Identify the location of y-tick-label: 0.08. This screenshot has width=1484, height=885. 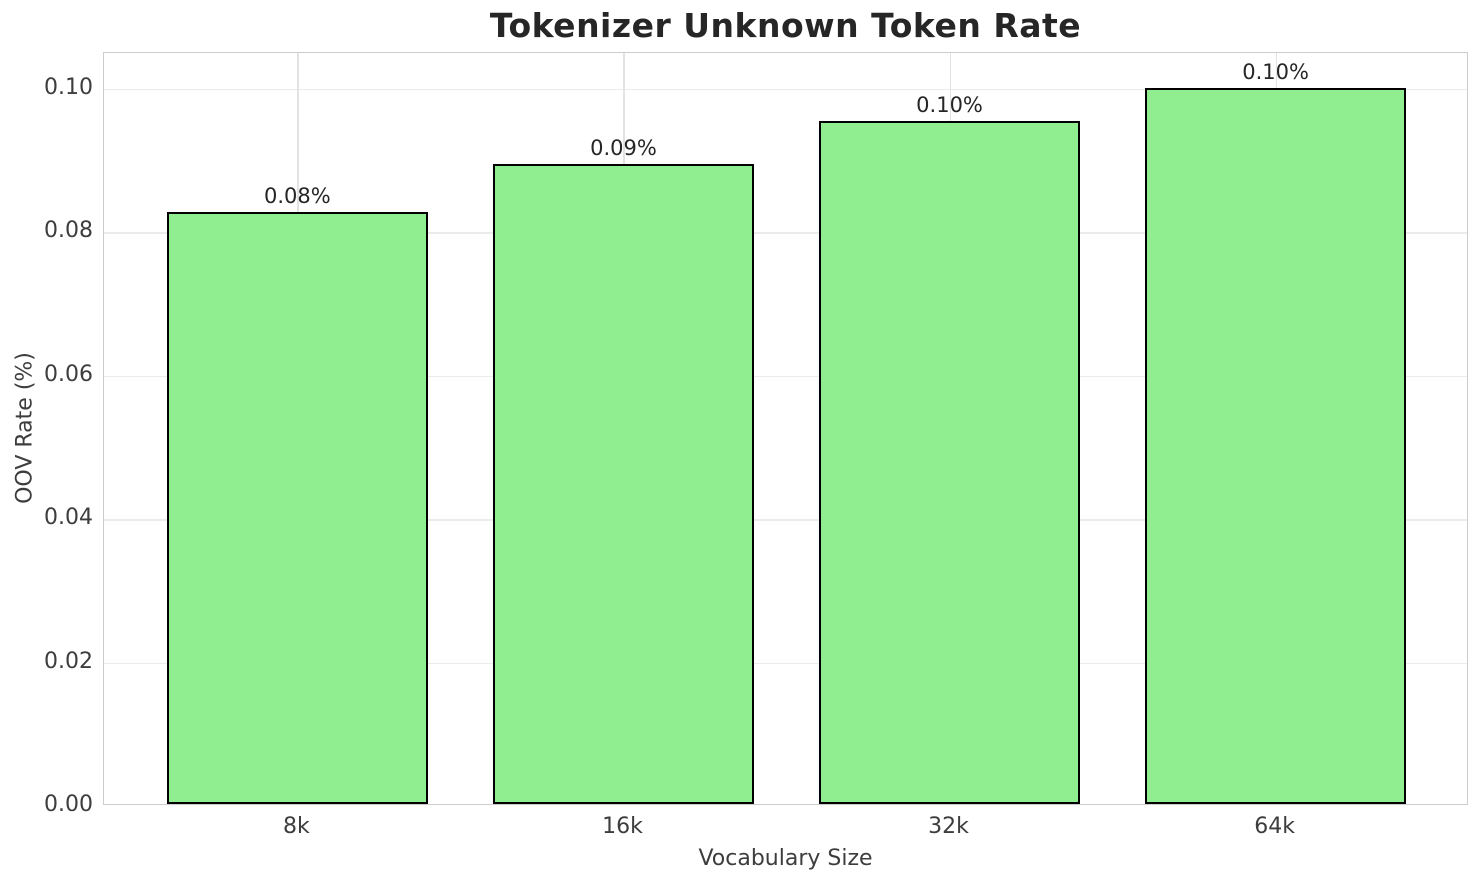
(68, 231).